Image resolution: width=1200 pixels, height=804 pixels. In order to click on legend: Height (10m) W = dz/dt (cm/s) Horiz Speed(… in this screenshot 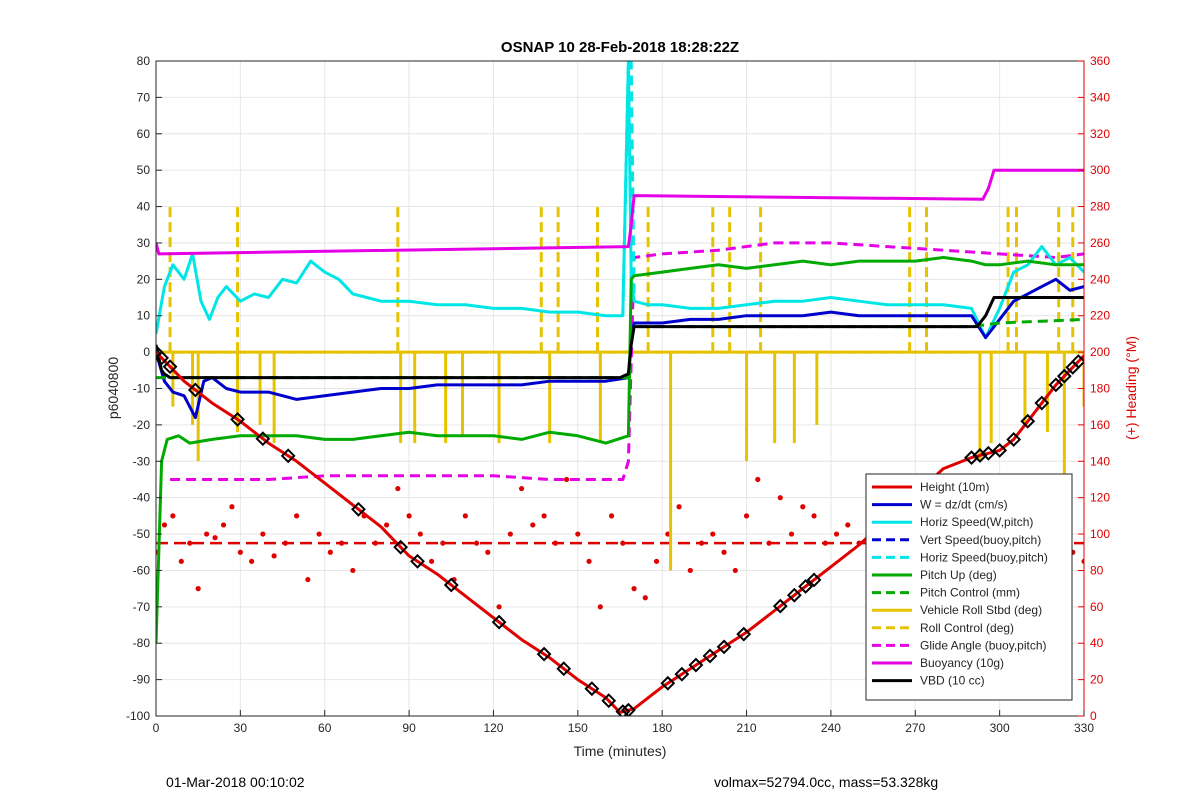, I will do `click(969, 587)`.